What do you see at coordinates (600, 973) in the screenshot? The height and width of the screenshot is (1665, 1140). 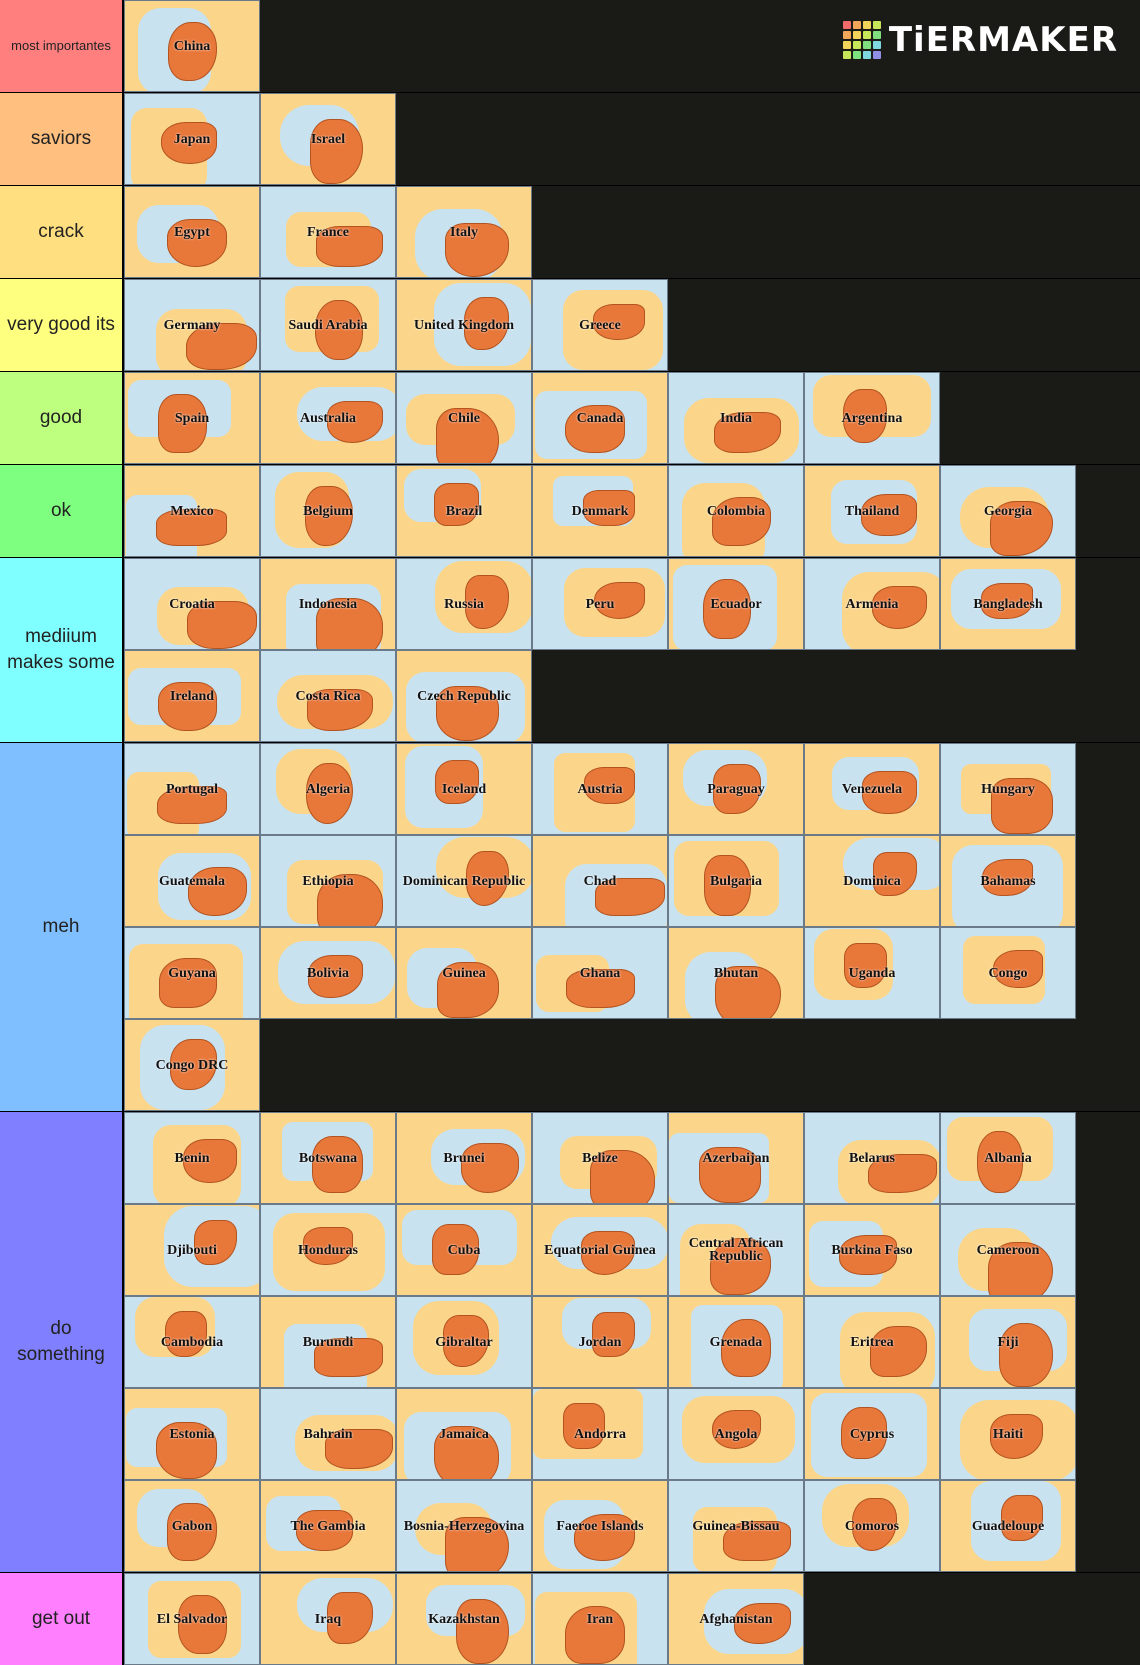 I see `country-tile: Ghana` at bounding box center [600, 973].